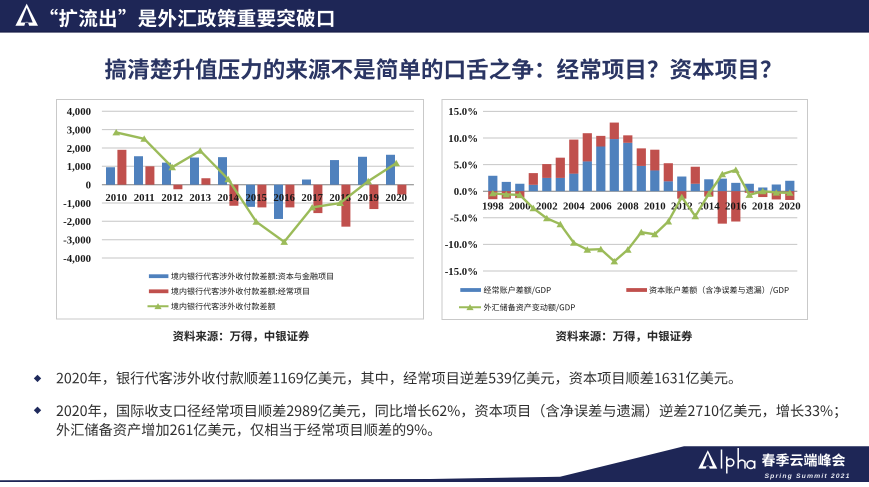 This screenshot has width=869, height=487. Describe the element at coordinates (547, 206) in the screenshot. I see `svg-text: 2002` at that location.